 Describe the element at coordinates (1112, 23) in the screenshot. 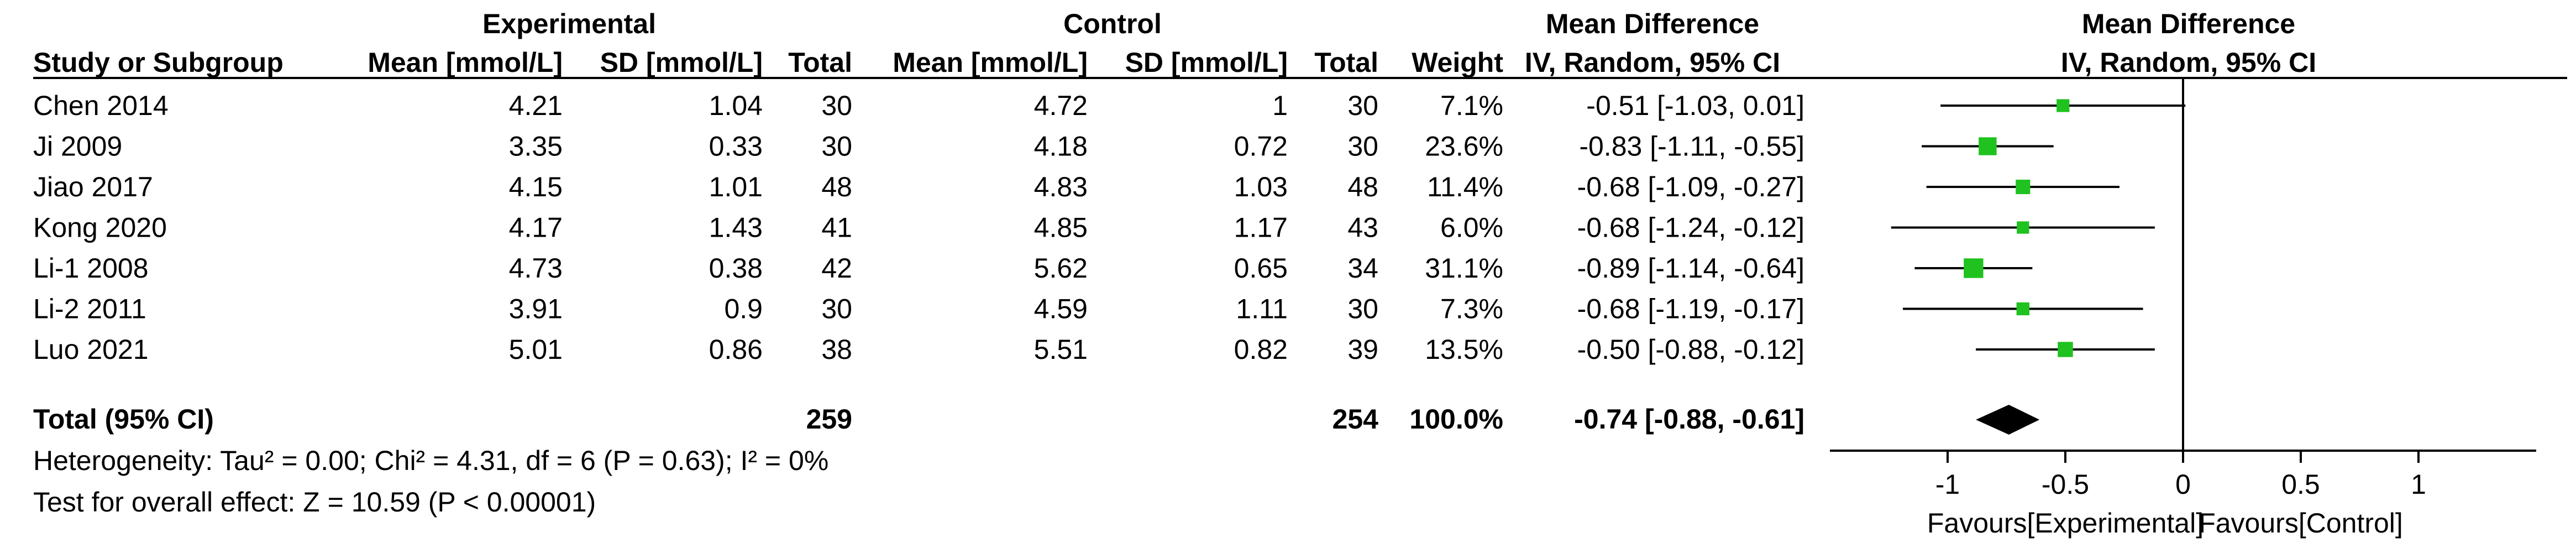

I see `header-control: Control` at that location.